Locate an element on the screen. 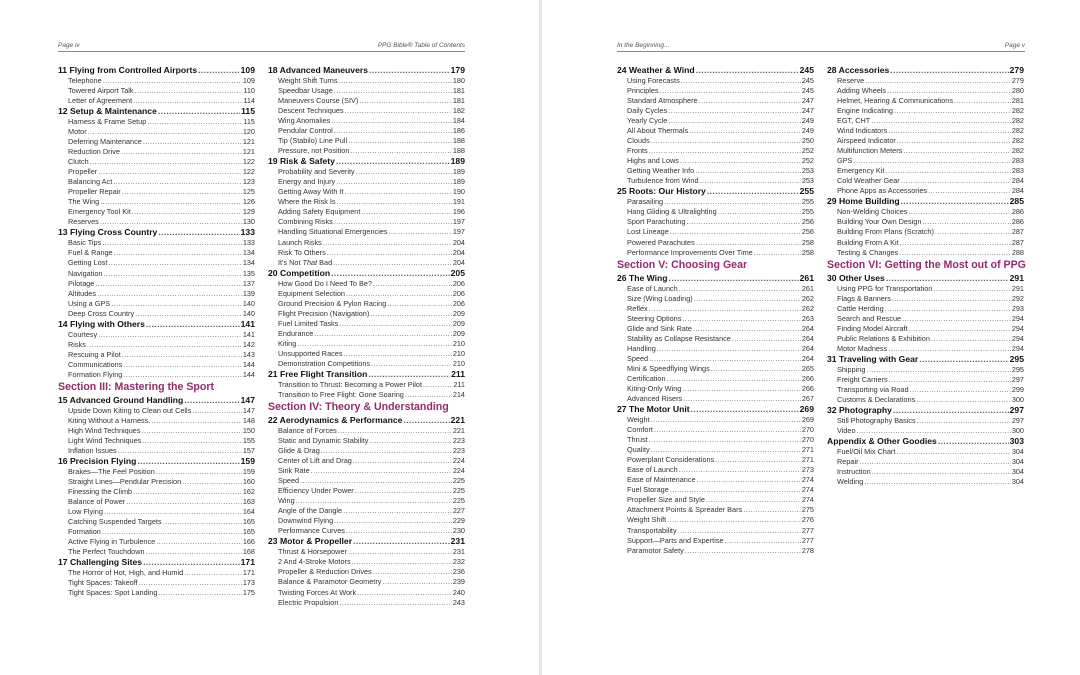 The image size is (1080, 675). toc-entry-link: Sink Rate 224 is located at coordinates (366, 471).